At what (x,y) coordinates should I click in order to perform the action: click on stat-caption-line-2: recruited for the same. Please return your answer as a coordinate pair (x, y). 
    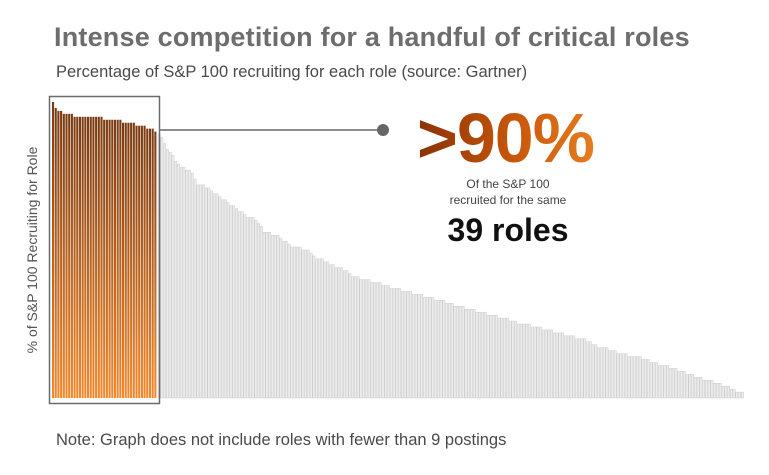
    Looking at the image, I should click on (508, 200).